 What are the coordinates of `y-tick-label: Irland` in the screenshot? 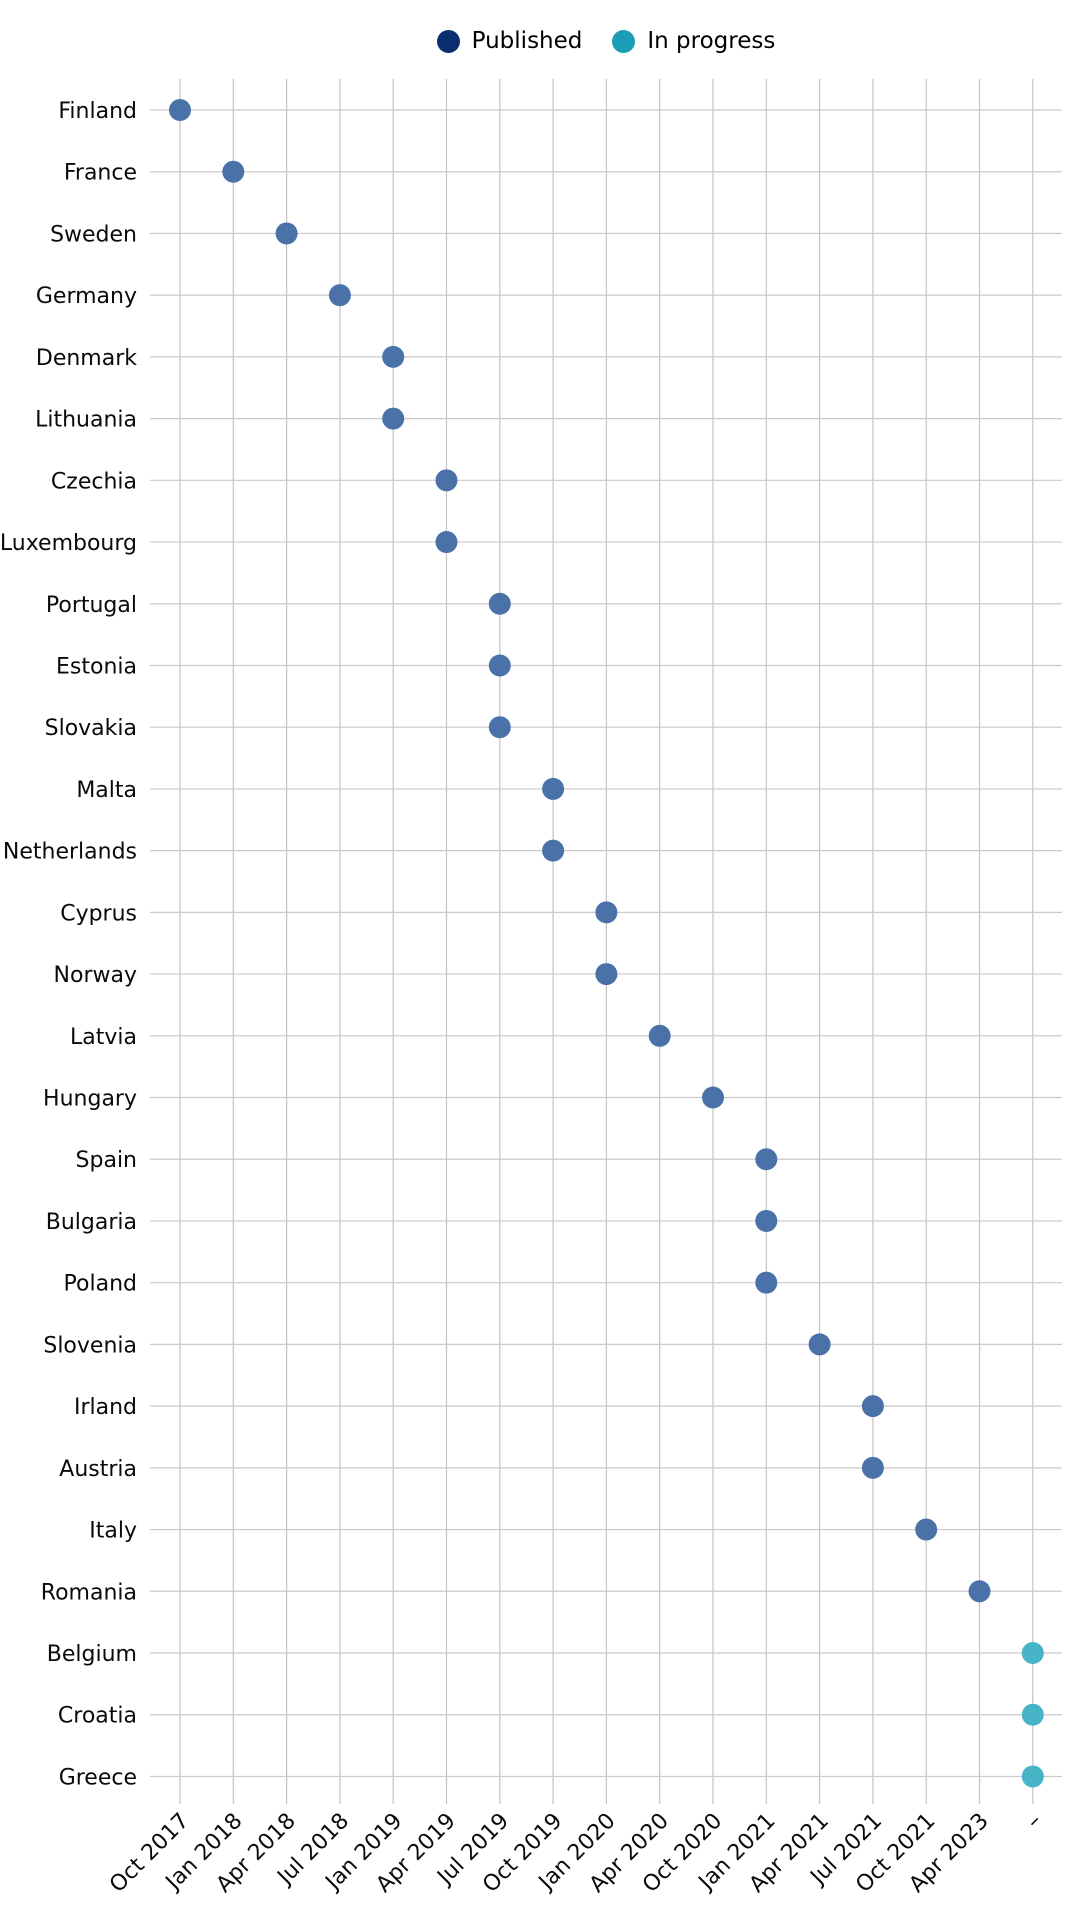 It's located at (105, 1407).